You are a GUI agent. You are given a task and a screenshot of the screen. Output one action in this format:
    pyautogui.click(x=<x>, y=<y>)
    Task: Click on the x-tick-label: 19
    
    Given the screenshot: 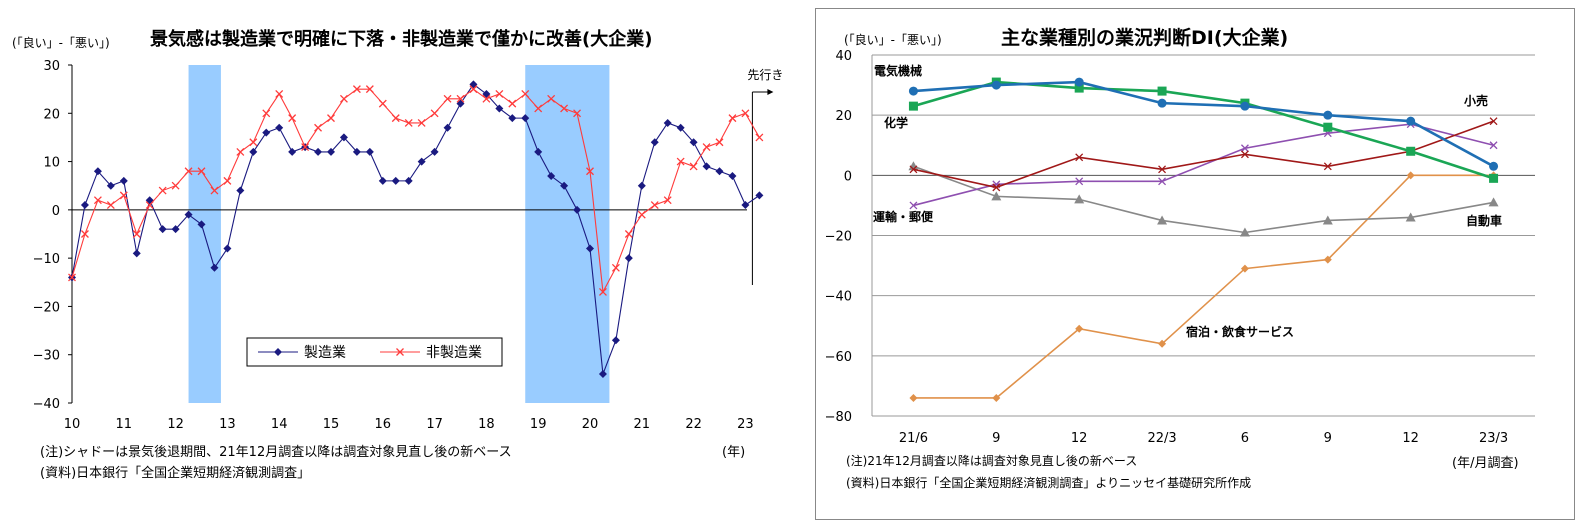 What is the action you would take?
    pyautogui.click(x=538, y=424)
    